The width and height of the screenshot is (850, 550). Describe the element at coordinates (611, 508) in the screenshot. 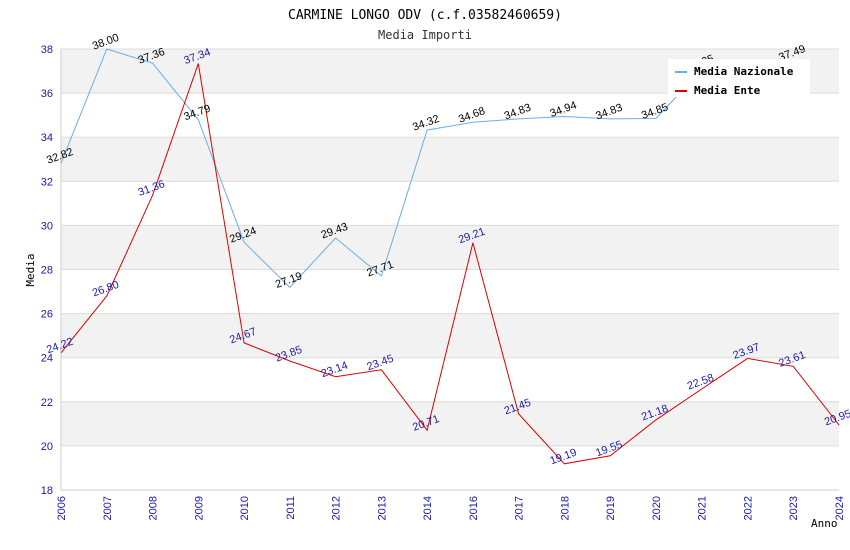

I see `x-tick-label-2019: 2019` at that location.